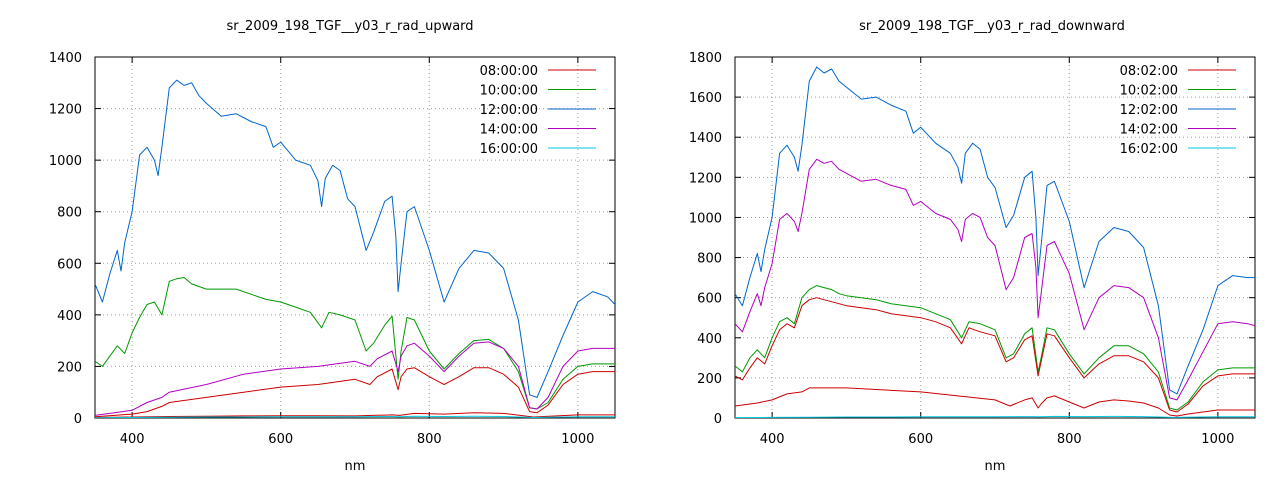 This screenshot has height=480, width=1280. I want to click on legend-label: 12:02:00, so click(1149, 110).